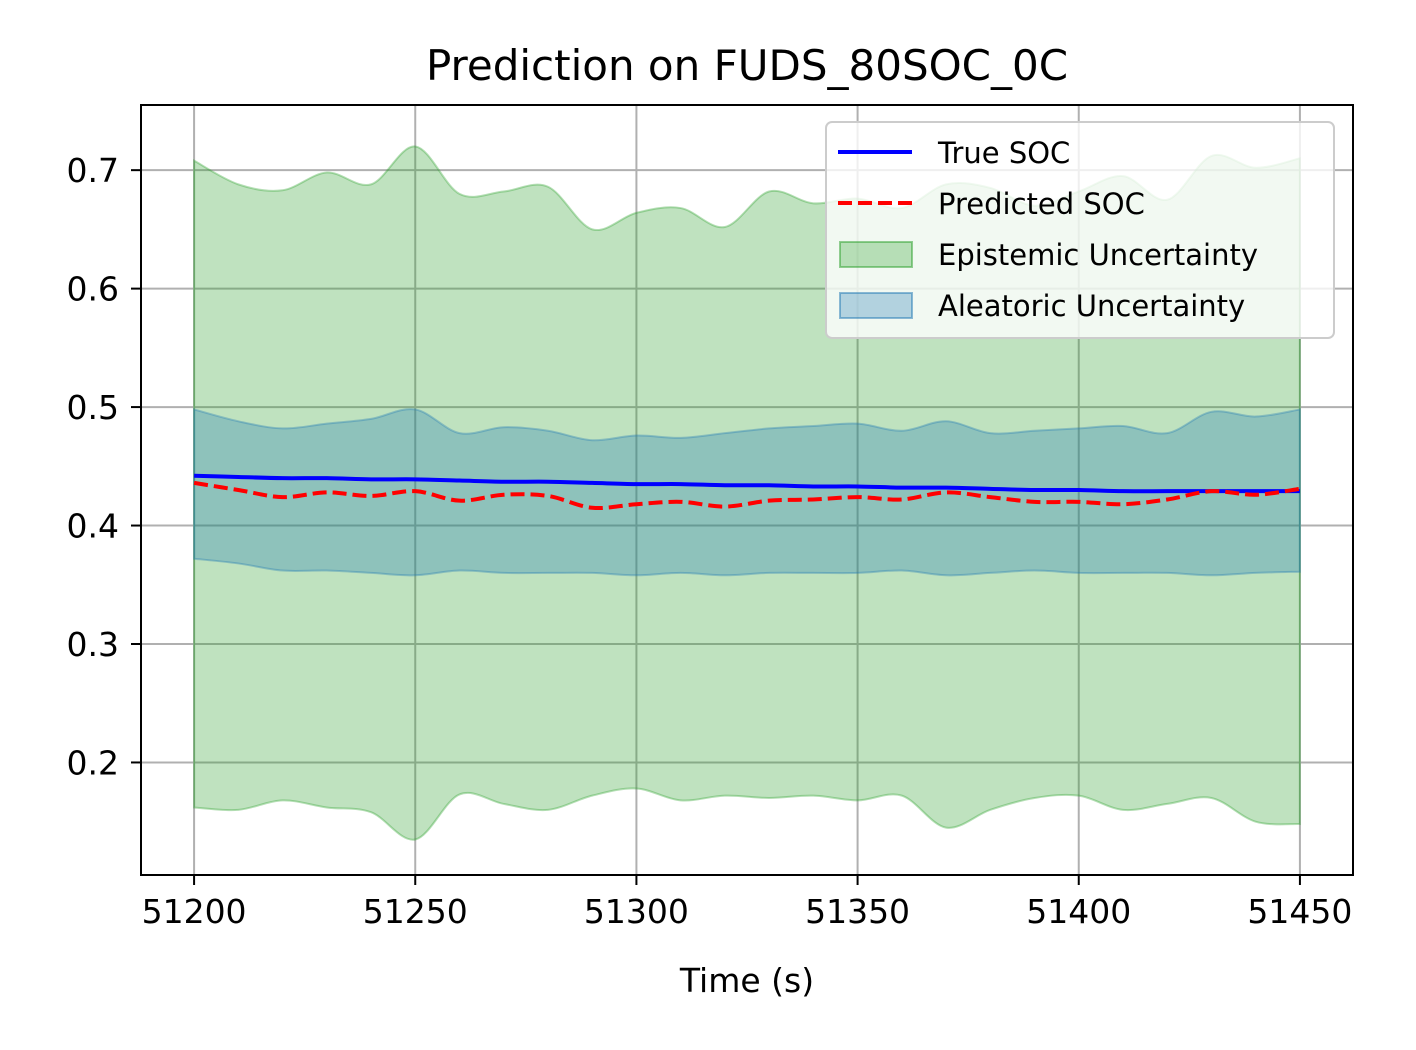  I want to click on legend-epistemic-label: Epistemic Uncertainty, so click(1098, 255).